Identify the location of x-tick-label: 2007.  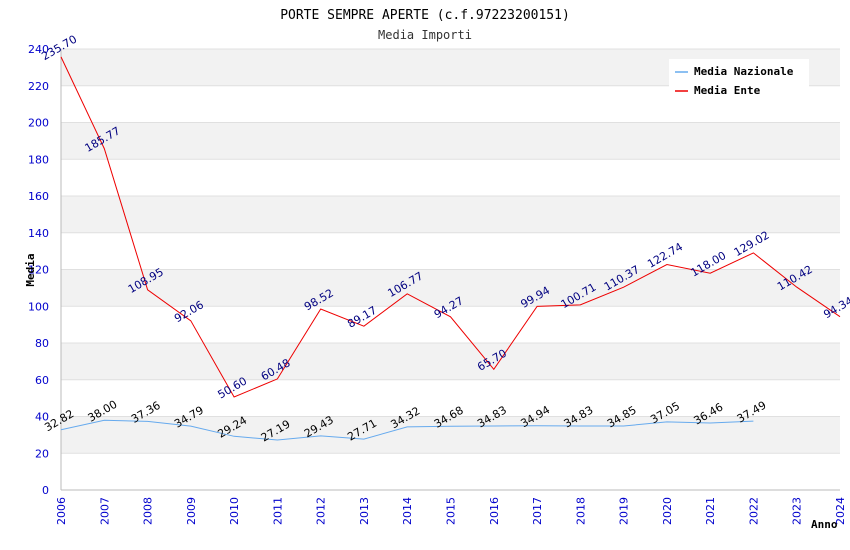
(104, 511).